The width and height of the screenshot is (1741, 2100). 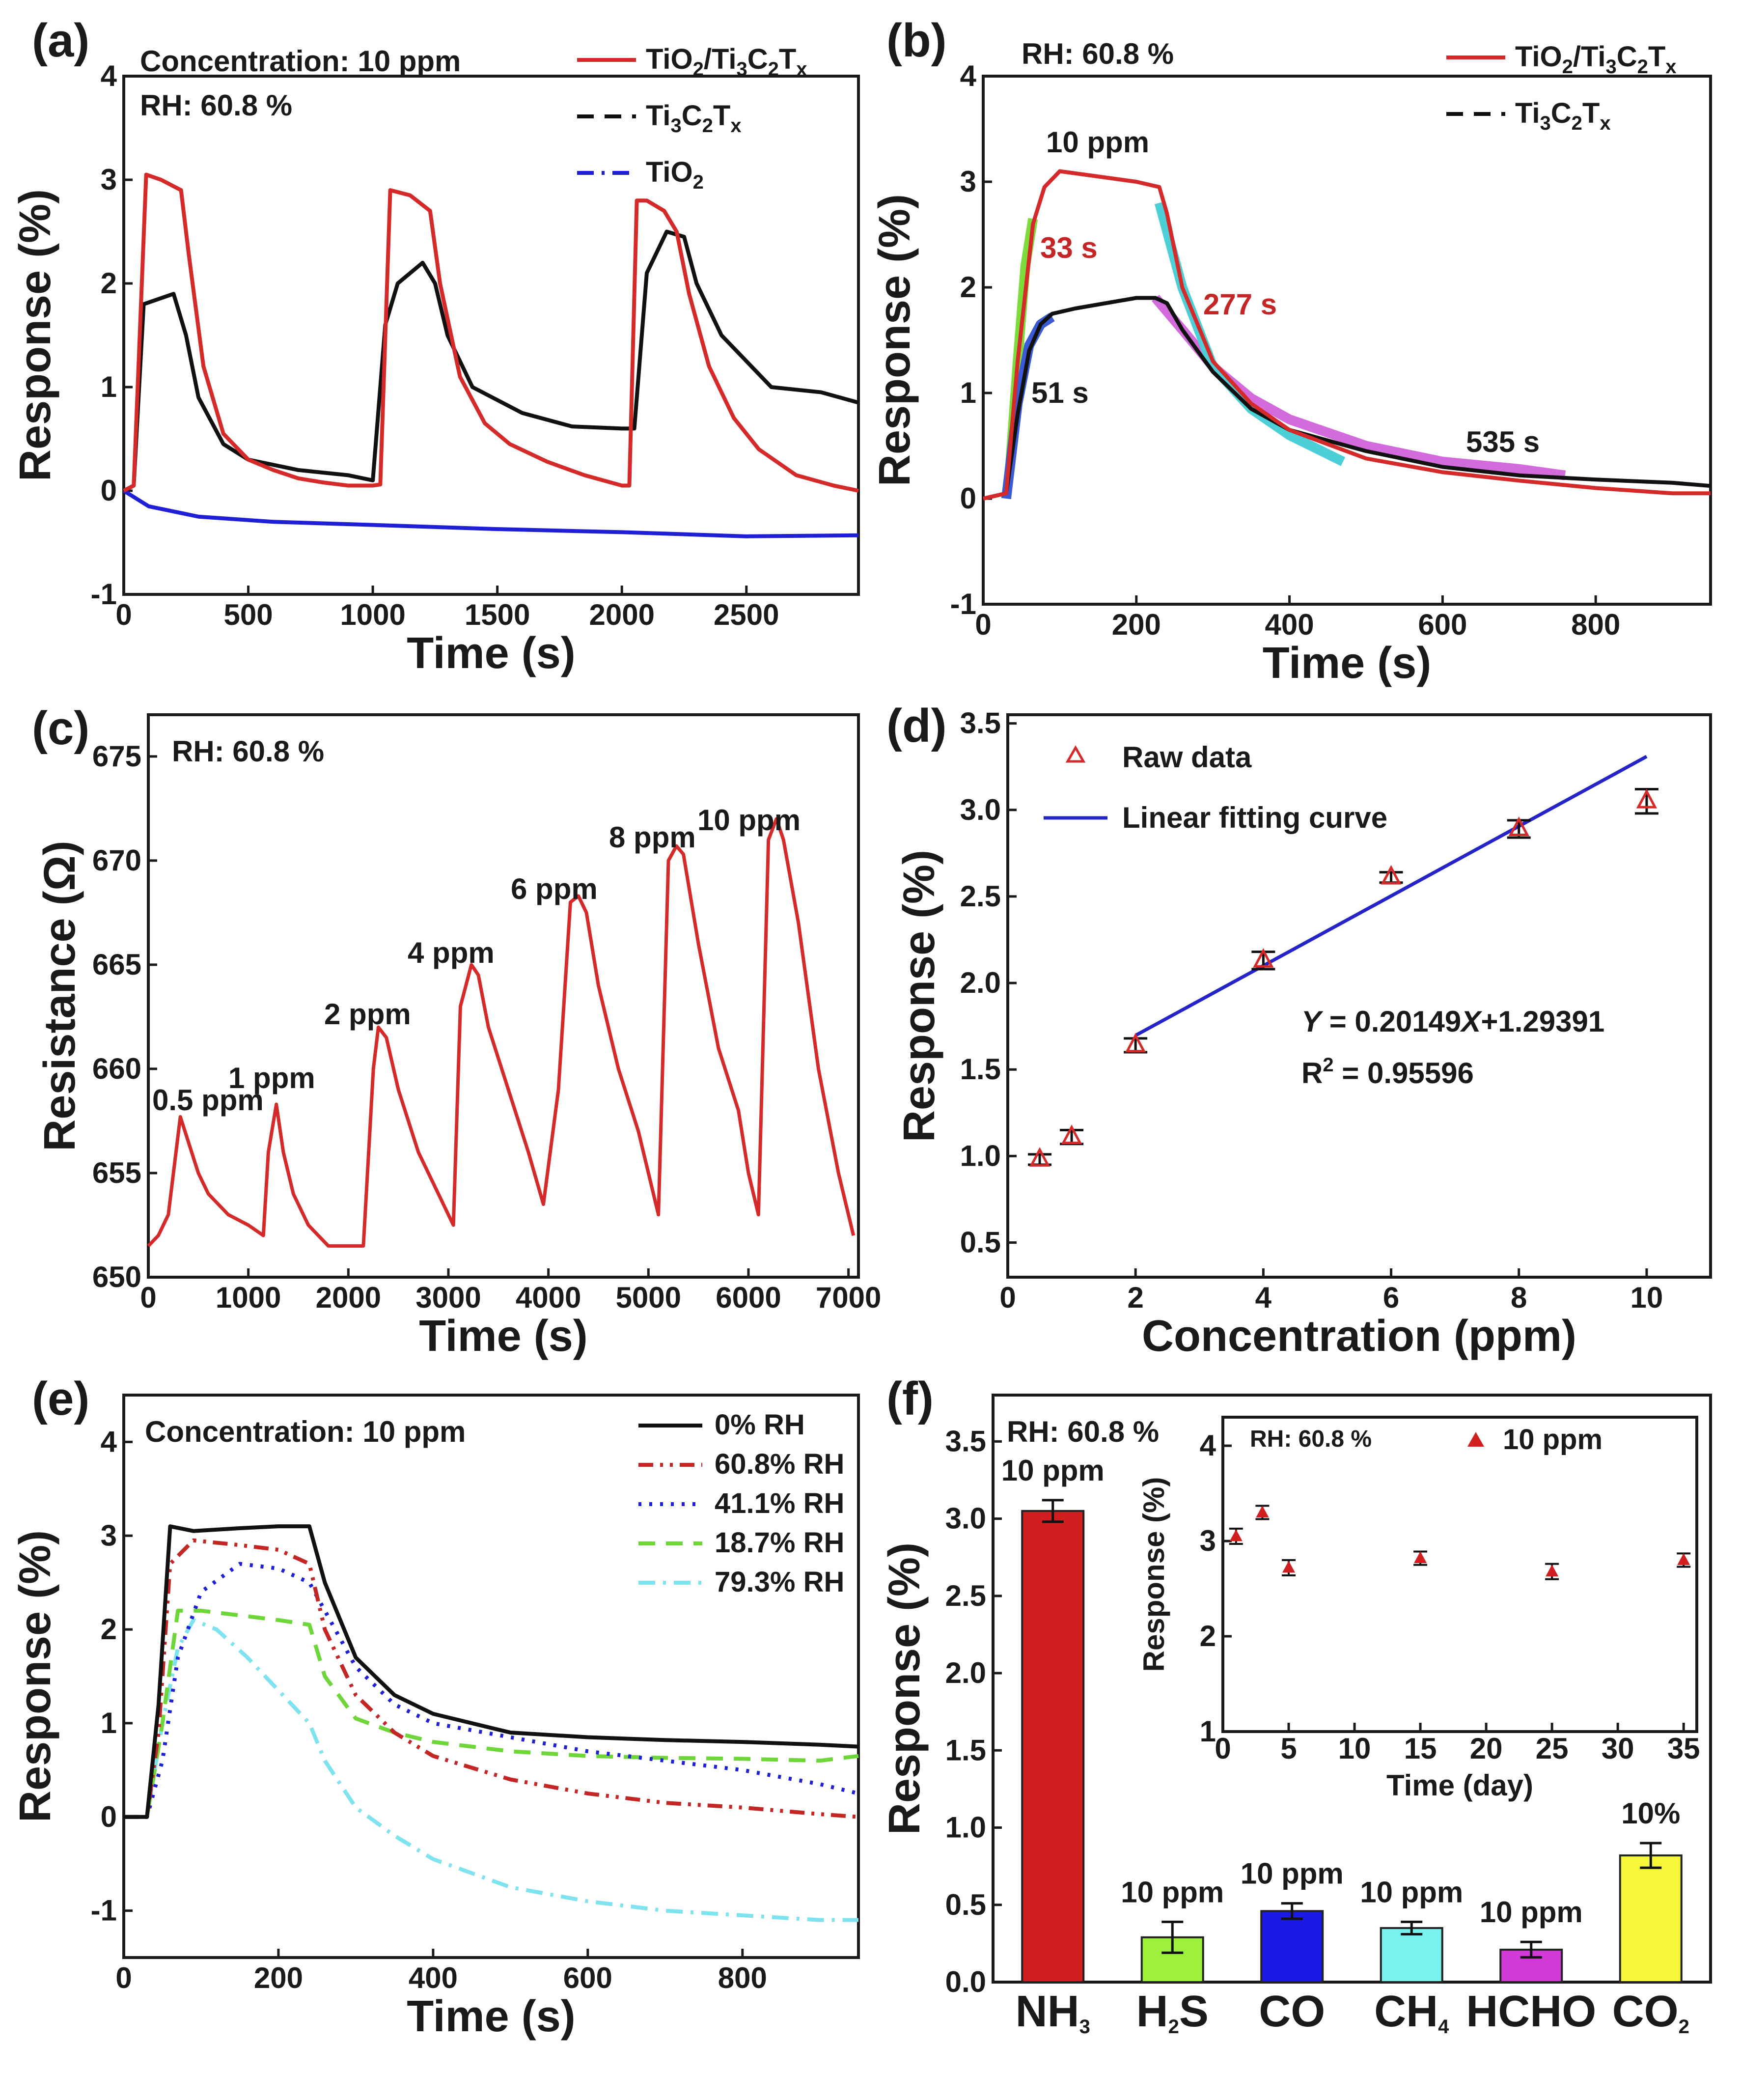 I want to click on panel-a-legend-label: TiO2, so click(x=675, y=174).